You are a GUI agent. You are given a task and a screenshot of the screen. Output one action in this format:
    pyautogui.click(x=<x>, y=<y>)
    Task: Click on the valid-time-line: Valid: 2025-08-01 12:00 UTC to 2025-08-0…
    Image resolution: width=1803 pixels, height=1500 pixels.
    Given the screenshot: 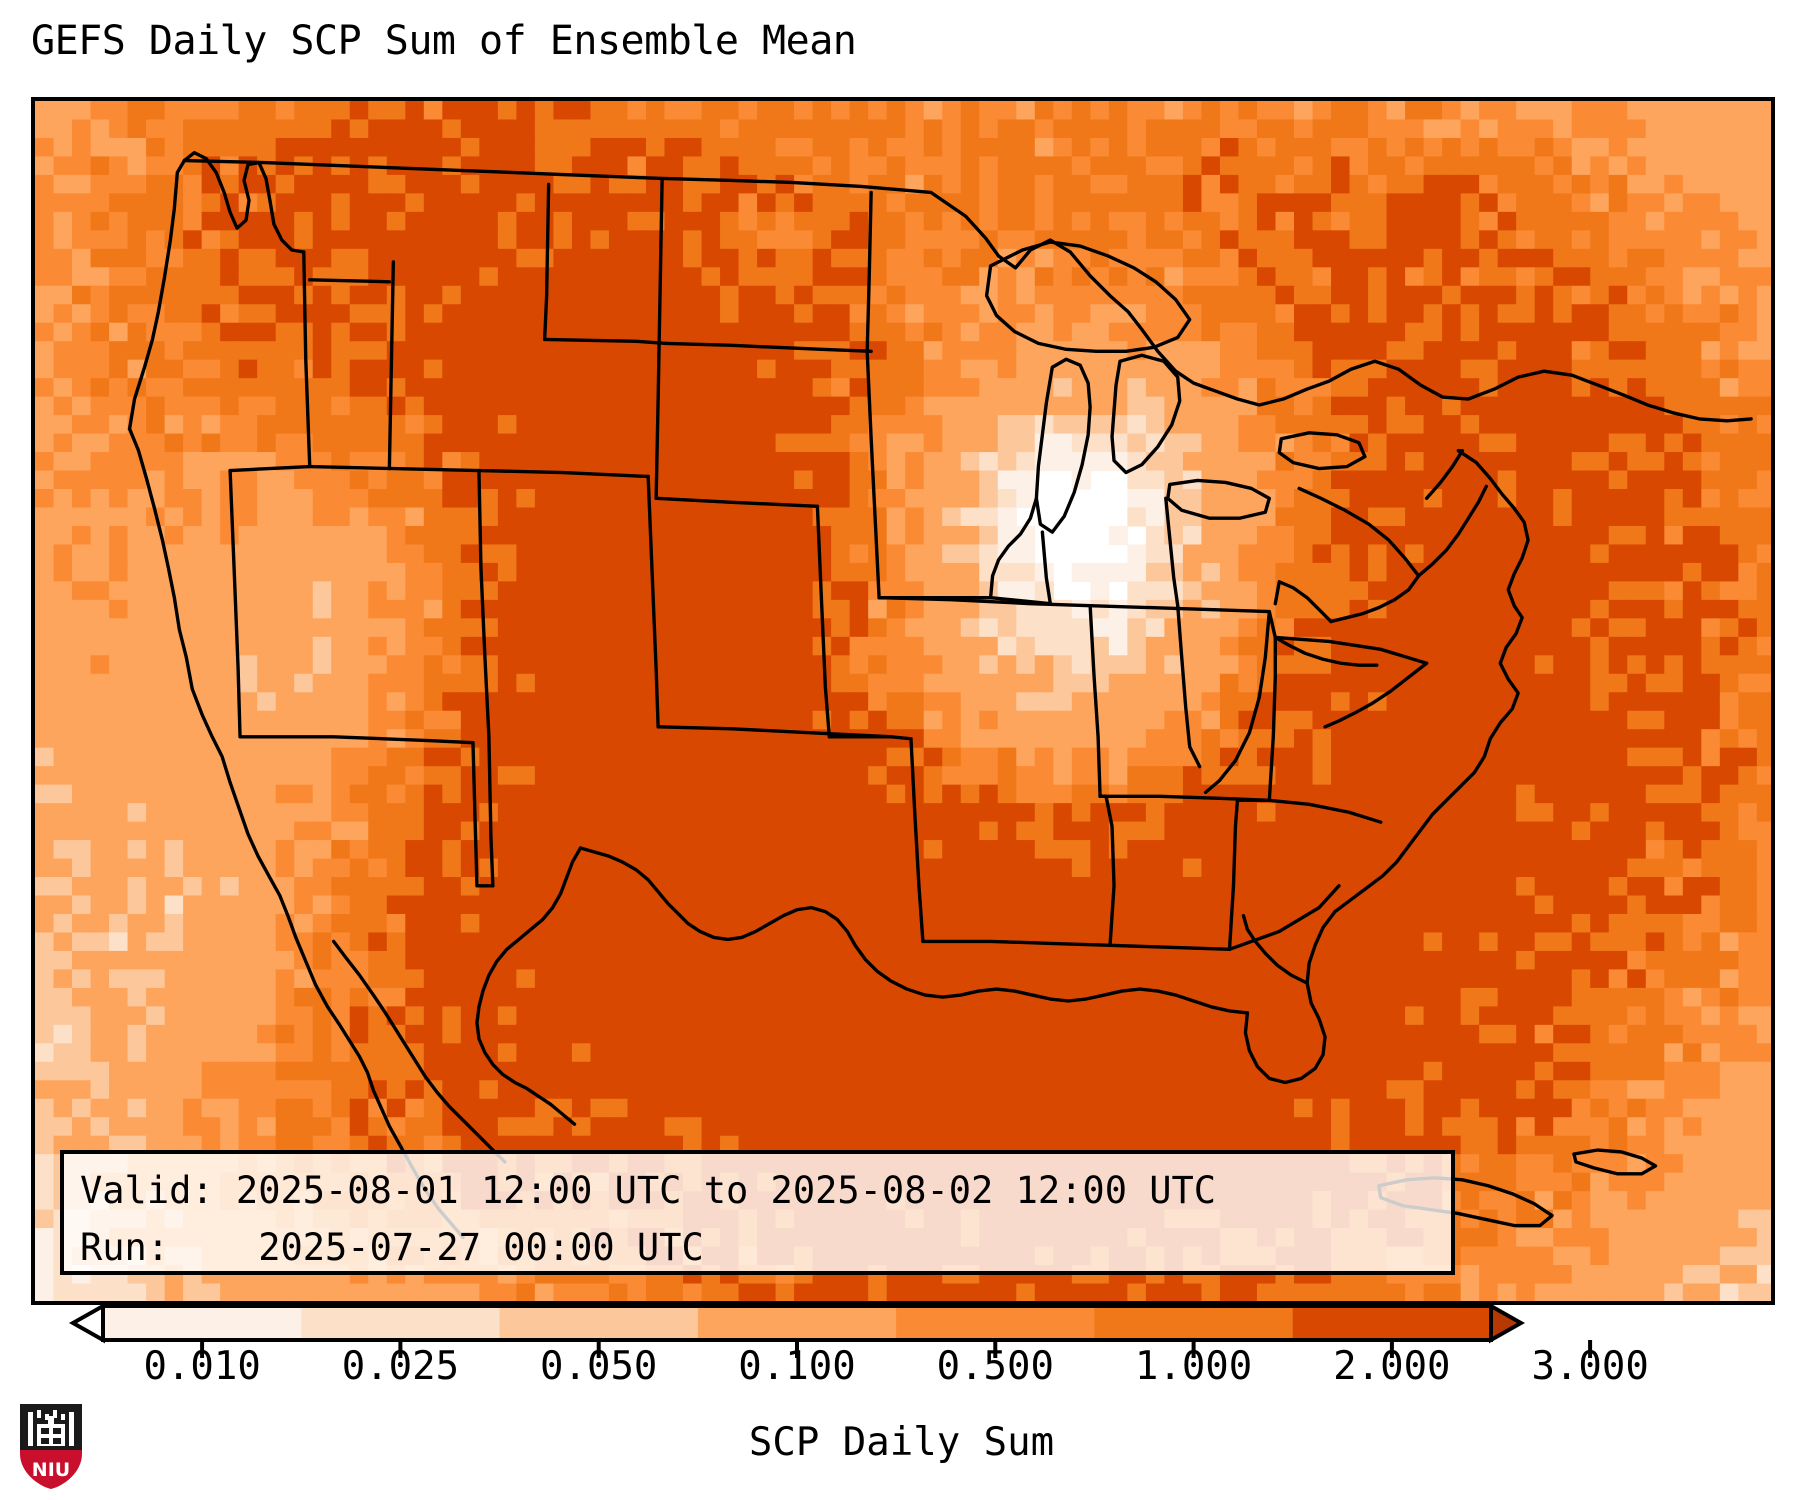 What is the action you would take?
    pyautogui.click(x=648, y=1190)
    